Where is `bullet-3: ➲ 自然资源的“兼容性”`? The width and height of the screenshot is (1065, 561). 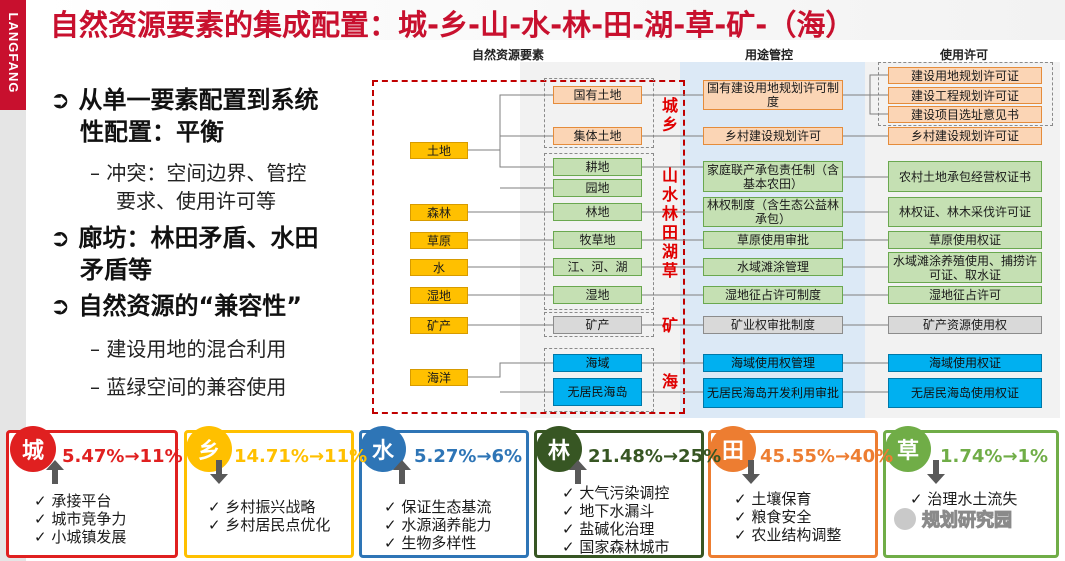 bullet-3: ➲ 自然资源的“兼容性” is located at coordinates (176, 306).